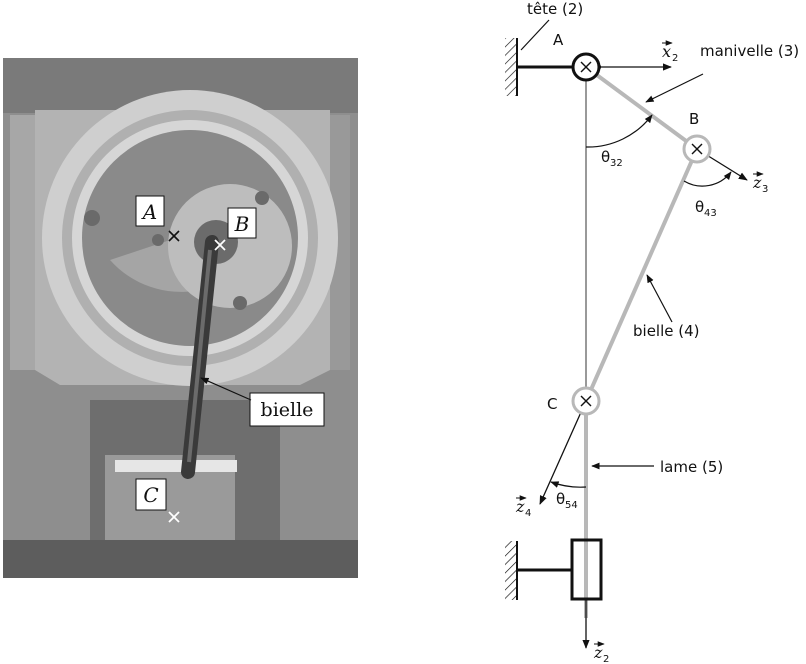 The height and width of the screenshot is (664, 806). What do you see at coordinates (586, 67) in the screenshot?
I see `joint-a-cross` at bounding box center [586, 67].